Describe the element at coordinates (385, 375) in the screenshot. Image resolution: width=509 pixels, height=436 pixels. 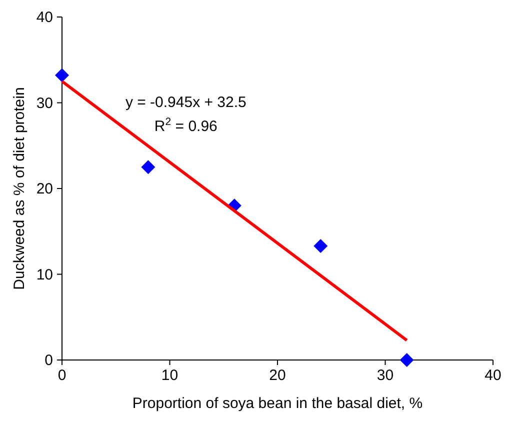
I see `x-tick-label: 30` at that location.